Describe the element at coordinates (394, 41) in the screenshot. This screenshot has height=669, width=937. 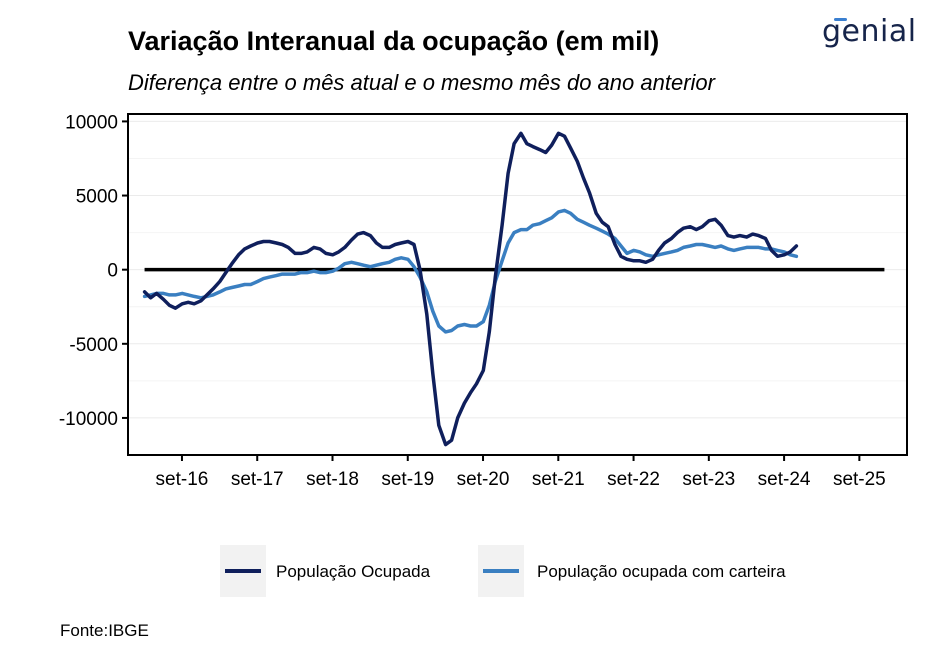
I see `chart-title: Variação Interanual da ocupação (em mil)` at that location.